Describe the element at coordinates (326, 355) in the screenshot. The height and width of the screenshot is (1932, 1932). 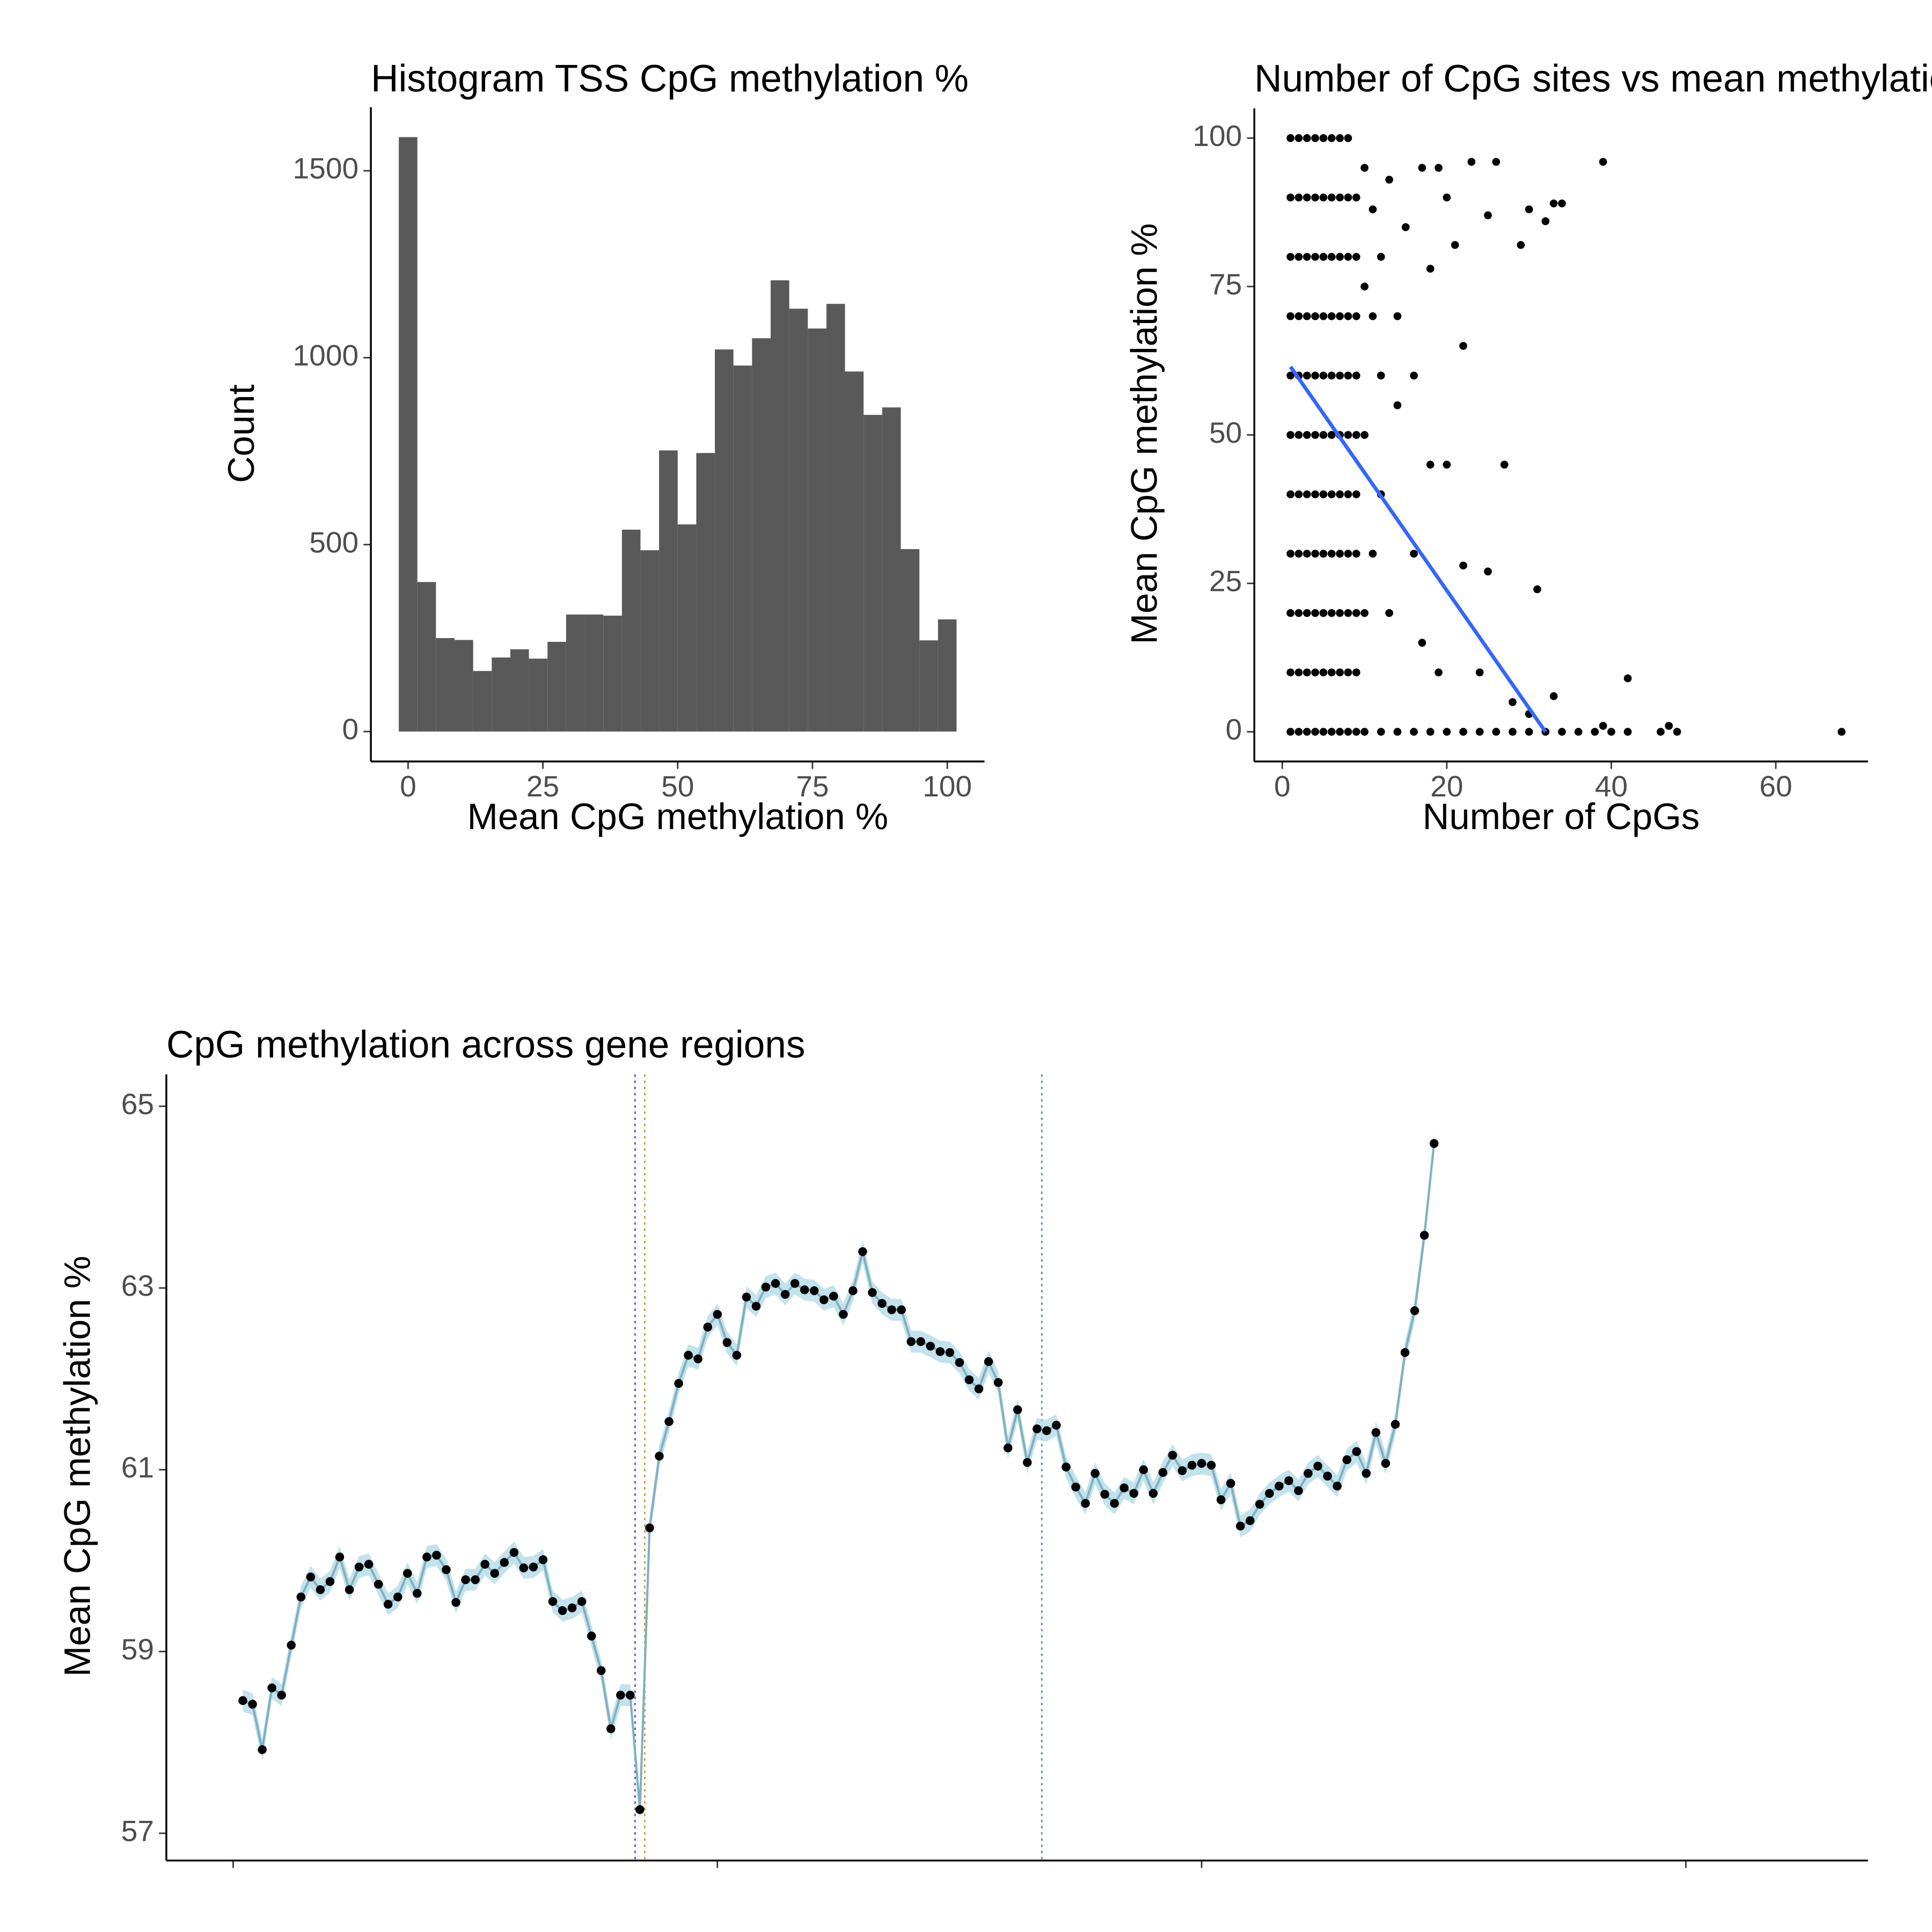
I see `y-tick-label: 1000` at that location.